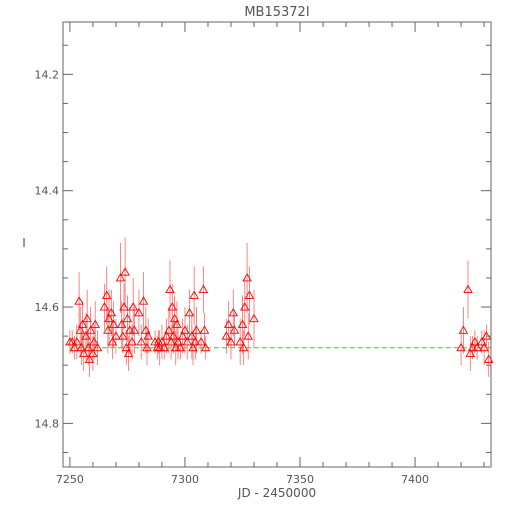  What do you see at coordinates (276, 12) in the screenshot?
I see `chart-title: MB15372I` at bounding box center [276, 12].